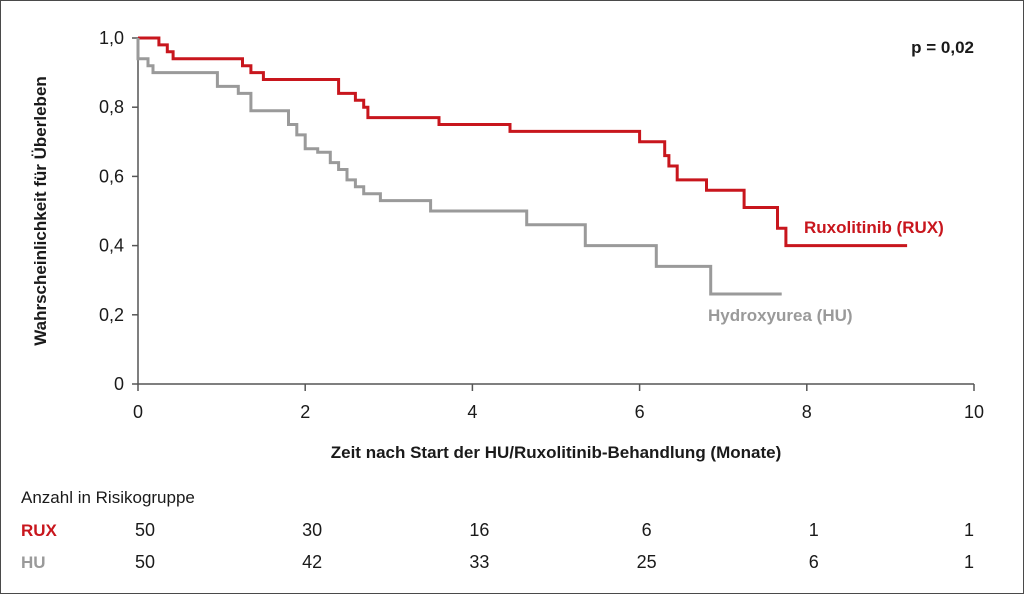 The height and width of the screenshot is (594, 1024). Describe the element at coordinates (33, 562) in the screenshot. I see `risk-row-label-hu: HU` at that location.